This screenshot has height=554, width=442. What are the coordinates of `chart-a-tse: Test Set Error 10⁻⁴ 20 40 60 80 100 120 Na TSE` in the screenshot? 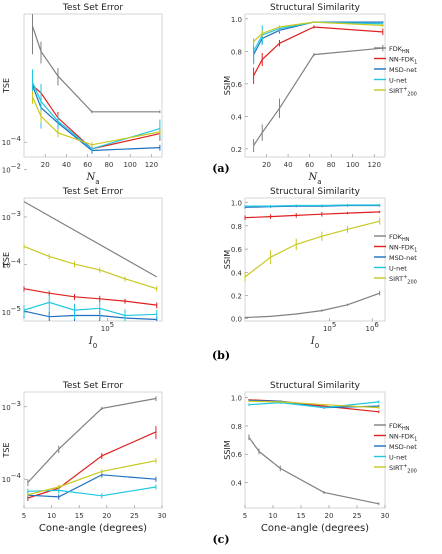 It's located at (82, 94).